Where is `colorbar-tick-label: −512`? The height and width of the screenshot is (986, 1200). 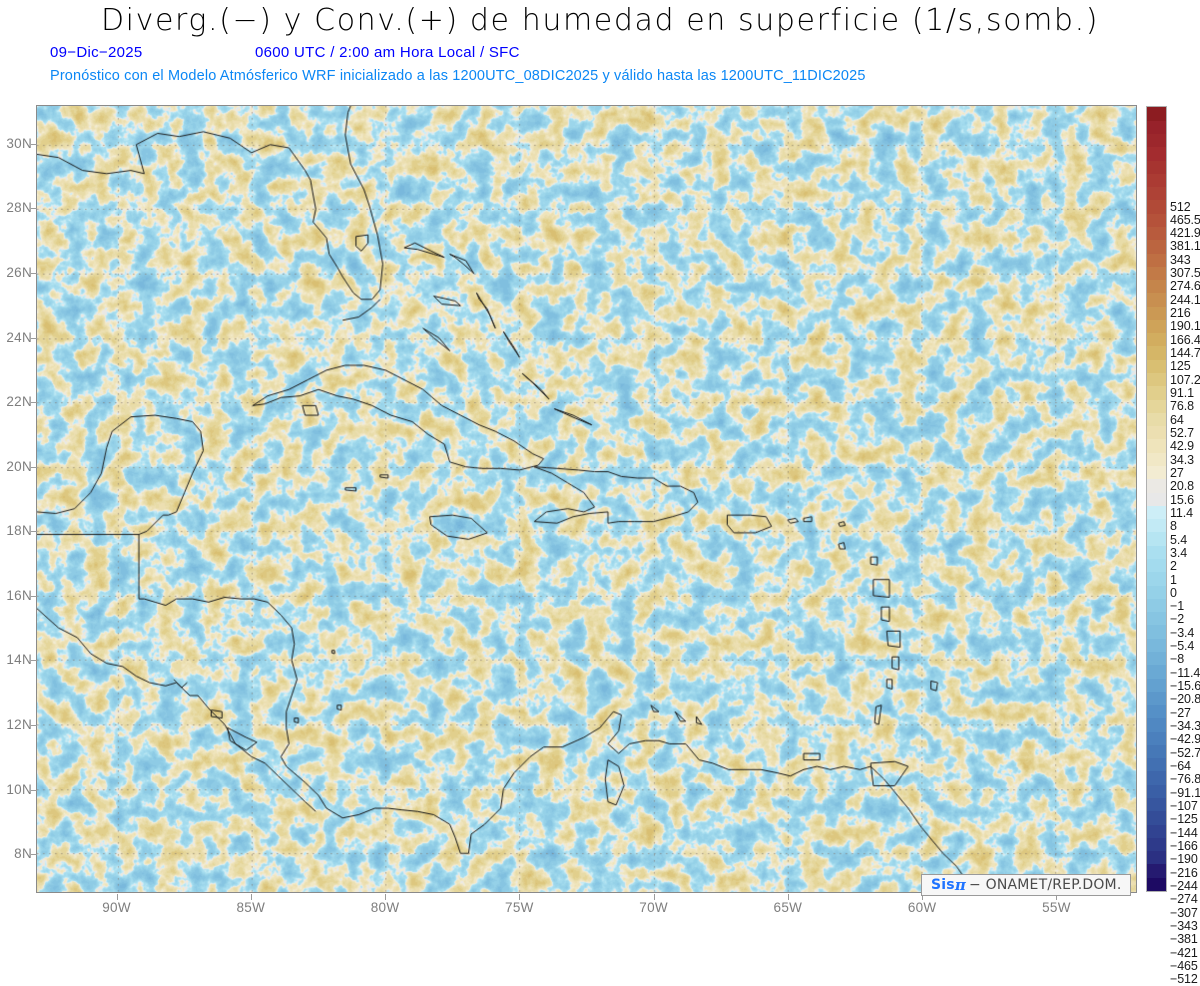
colorbar-tick-label: −512 is located at coordinates (1184, 979).